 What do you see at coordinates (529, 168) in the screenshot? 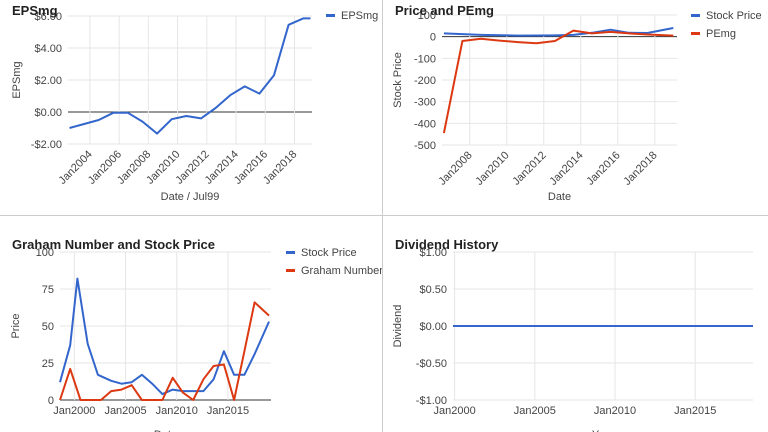
I see `x-tick-label: Jan2012` at bounding box center [529, 168].